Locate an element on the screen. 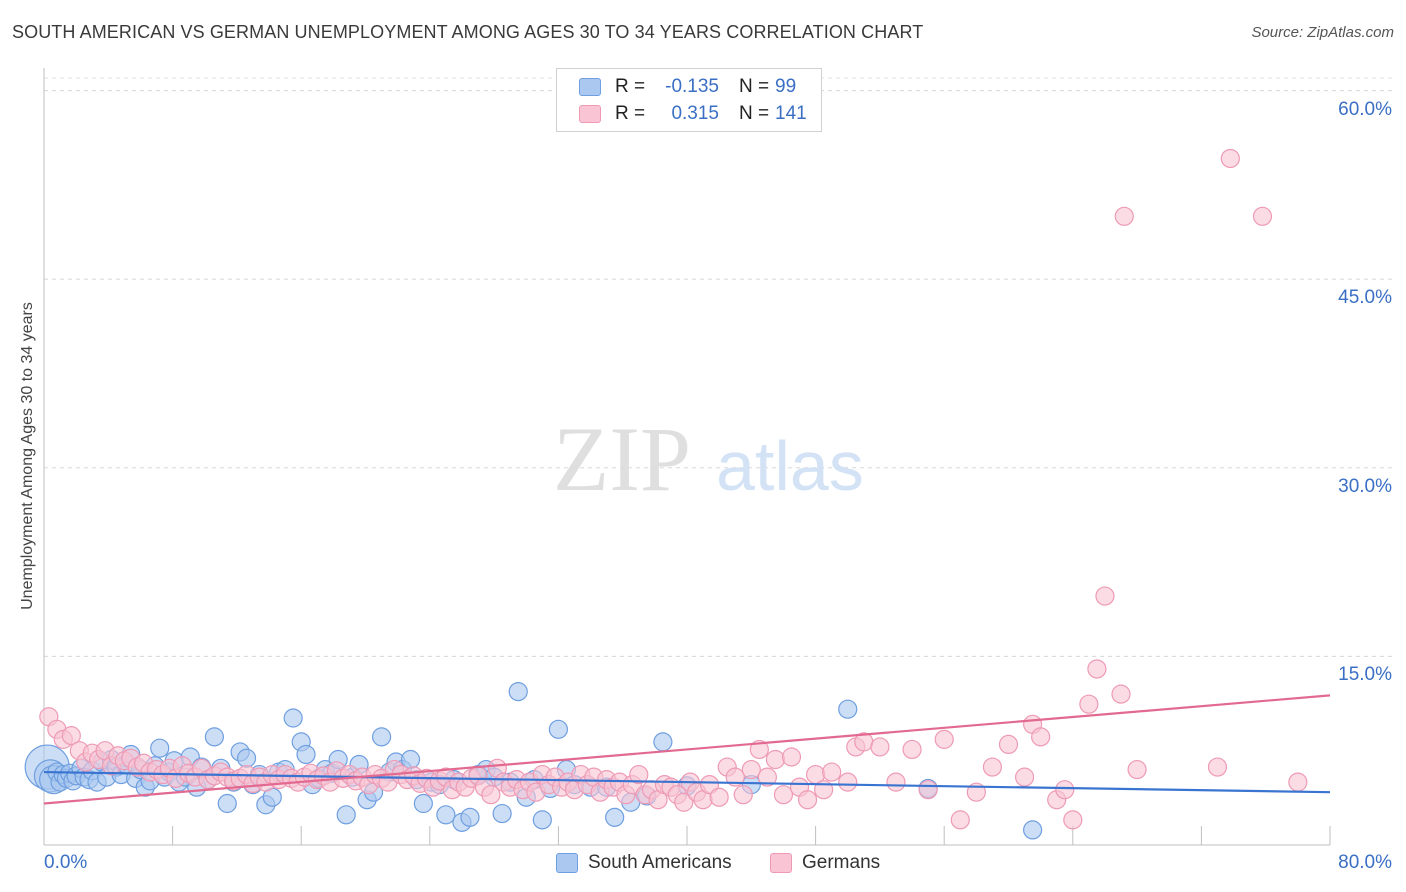  correlation-legend: R = -0.135 N = 99 R = 0.315 N = 141 is located at coordinates (689, 100).